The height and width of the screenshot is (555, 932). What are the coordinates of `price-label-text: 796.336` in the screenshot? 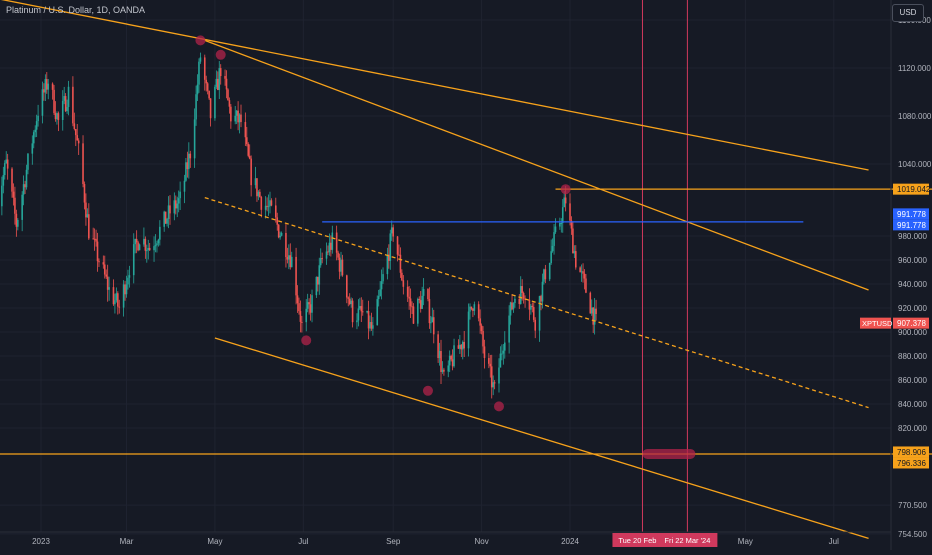 It's located at (911, 463).